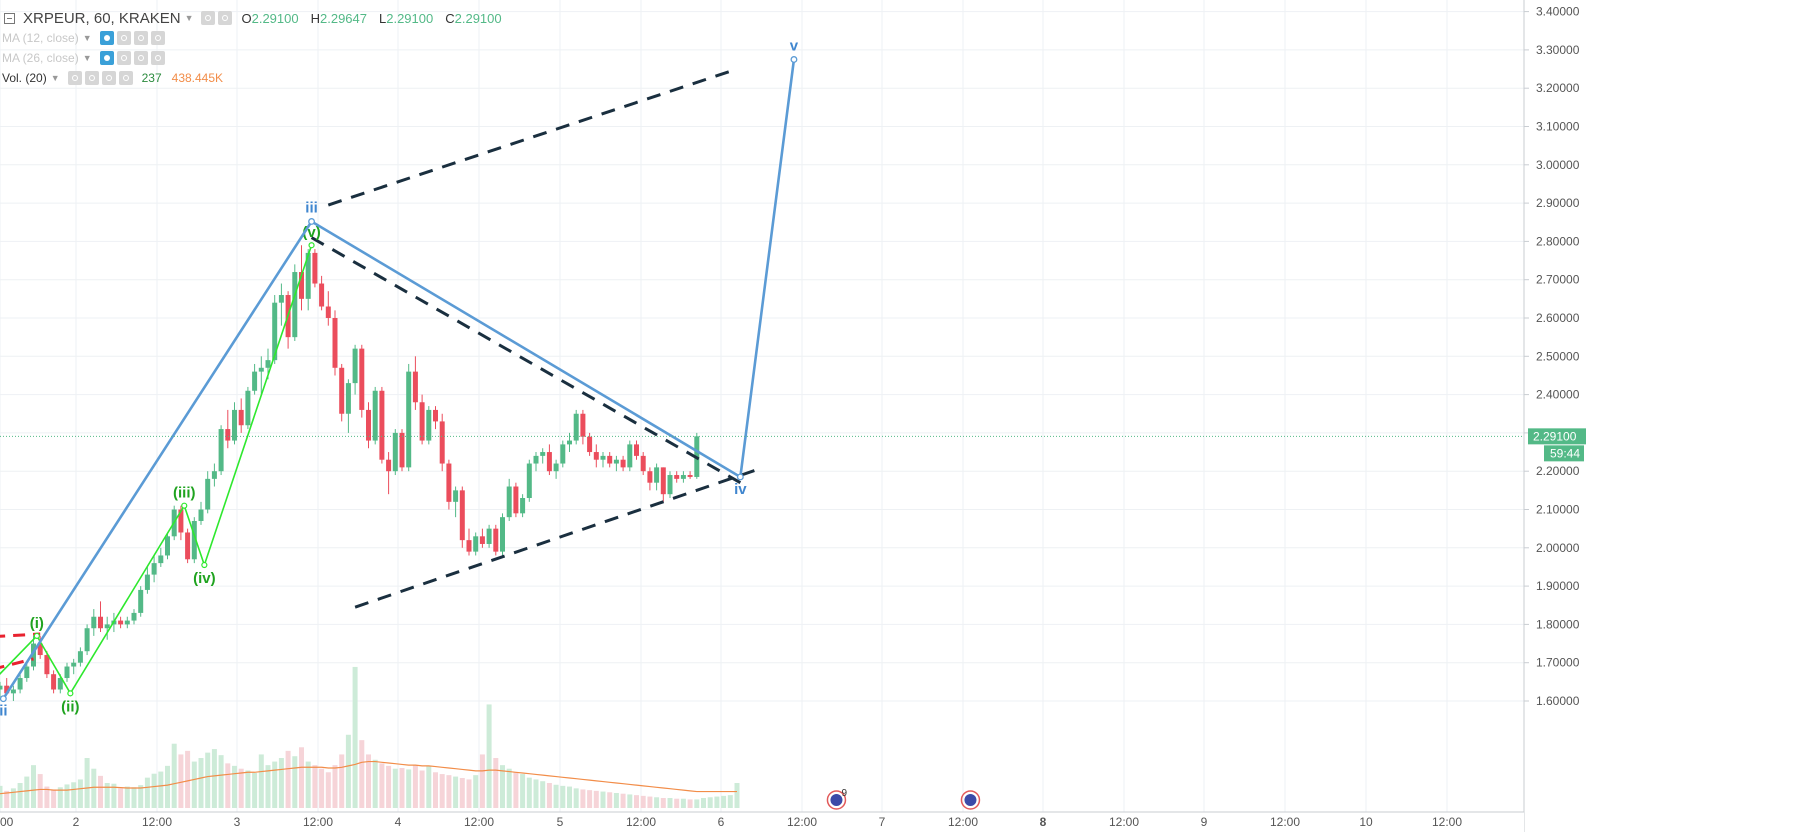 The height and width of the screenshot is (837, 1806). What do you see at coordinates (251, 58) in the screenshot?
I see `ma26-row: MA (26, close) ▼` at bounding box center [251, 58].